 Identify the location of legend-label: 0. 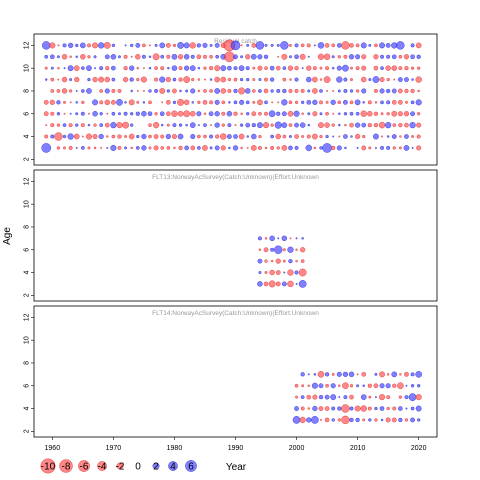
(138, 467).